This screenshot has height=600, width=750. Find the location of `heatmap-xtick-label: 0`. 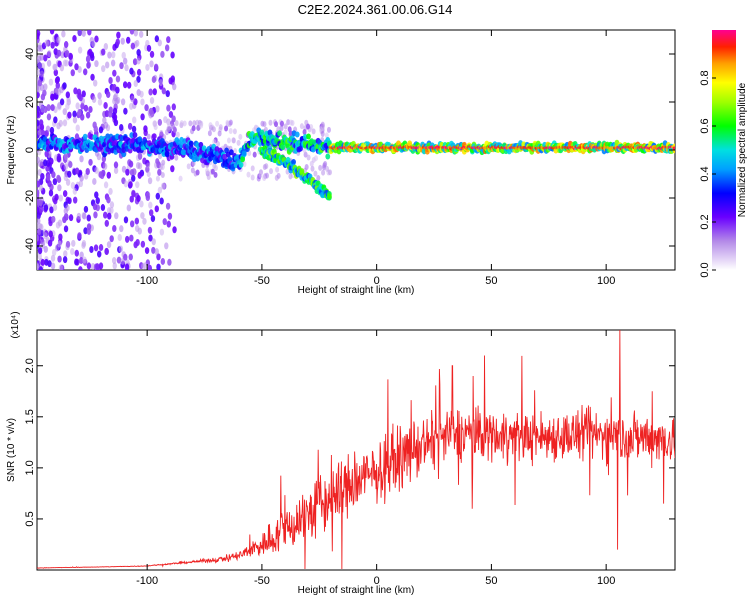

heatmap-xtick-label: 0 is located at coordinates (377, 281).